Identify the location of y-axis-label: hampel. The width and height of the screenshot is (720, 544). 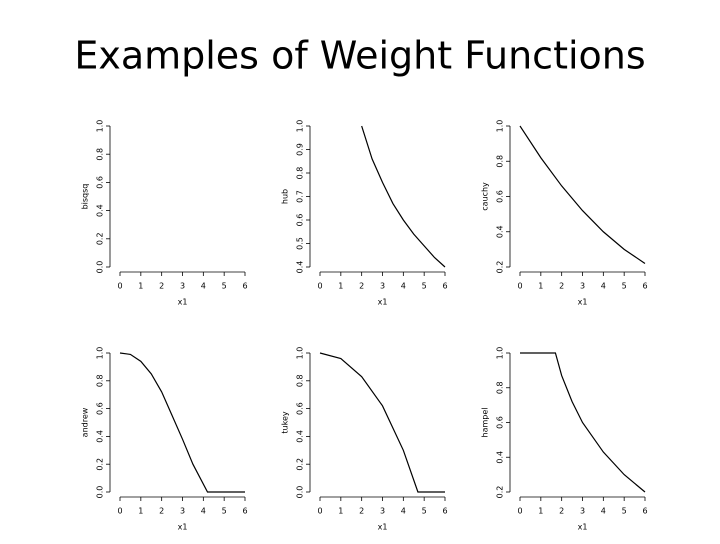
(485, 423).